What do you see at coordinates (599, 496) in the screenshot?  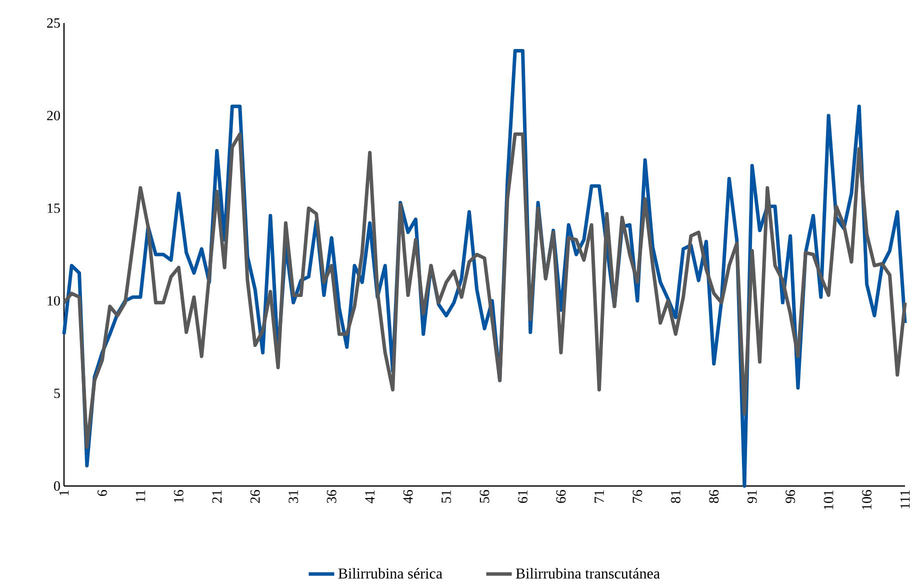 I see `x-tick-label: 71` at bounding box center [599, 496].